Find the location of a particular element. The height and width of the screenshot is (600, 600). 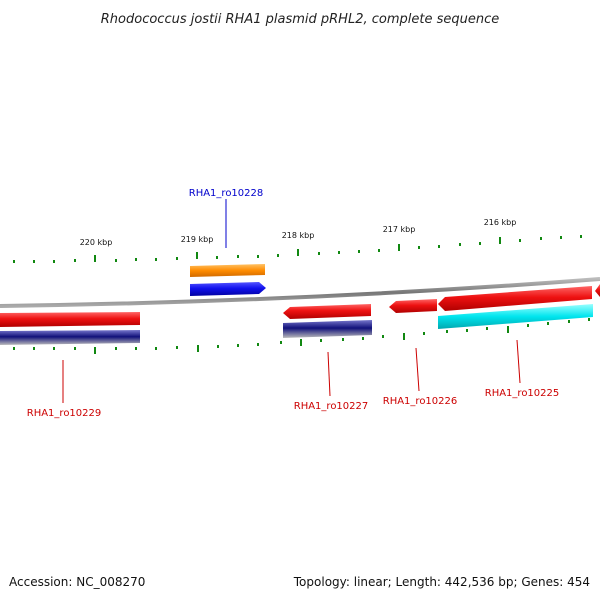

tick-label-220: 220 kbp is located at coordinates (96, 242).